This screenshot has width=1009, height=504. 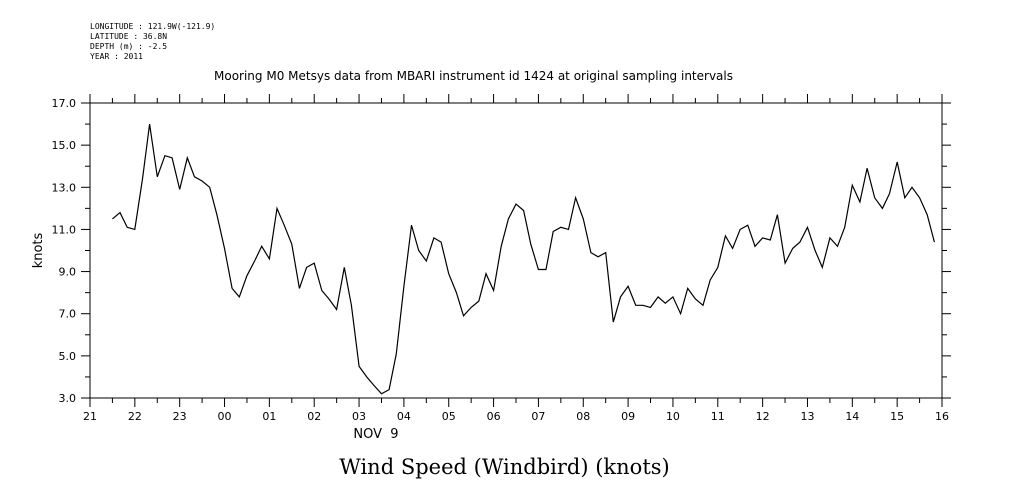 What do you see at coordinates (129, 36) in the screenshot?
I see `latitude-text: LATITUDE : 36.8N` at bounding box center [129, 36].